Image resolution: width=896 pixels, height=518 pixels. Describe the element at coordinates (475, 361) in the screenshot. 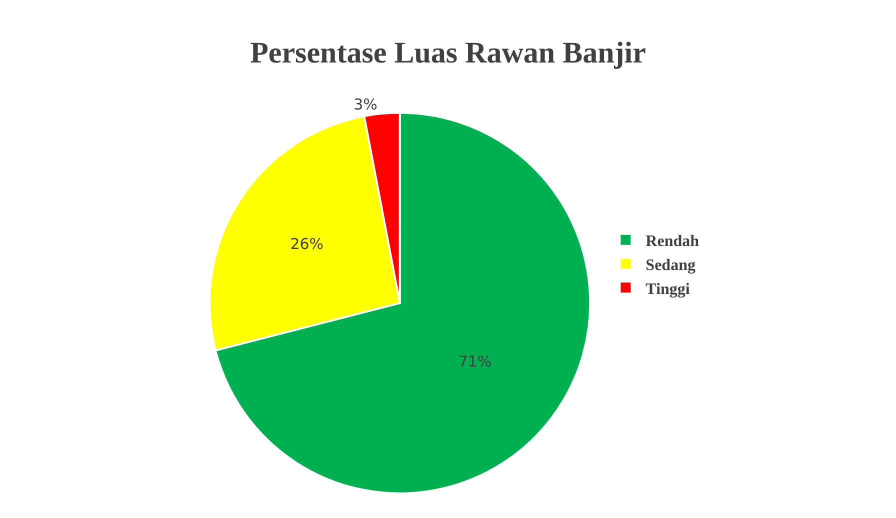

I see `data-label: 71%` at that location.